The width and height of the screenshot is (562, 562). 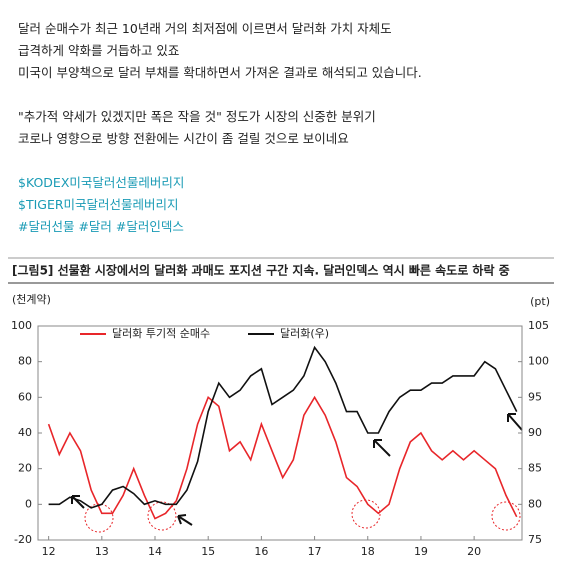 I want to click on post-text: 달러 순매수가 최근 10년래 거의 최저점에 이르면서 달러화 가치 자체도, so click(x=205, y=28).